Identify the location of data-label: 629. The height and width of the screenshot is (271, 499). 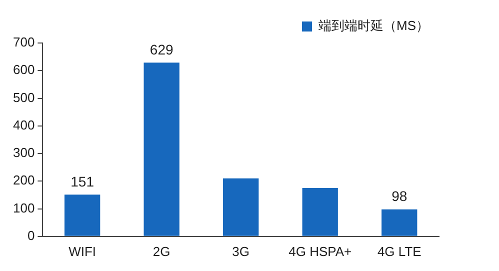
(162, 49).